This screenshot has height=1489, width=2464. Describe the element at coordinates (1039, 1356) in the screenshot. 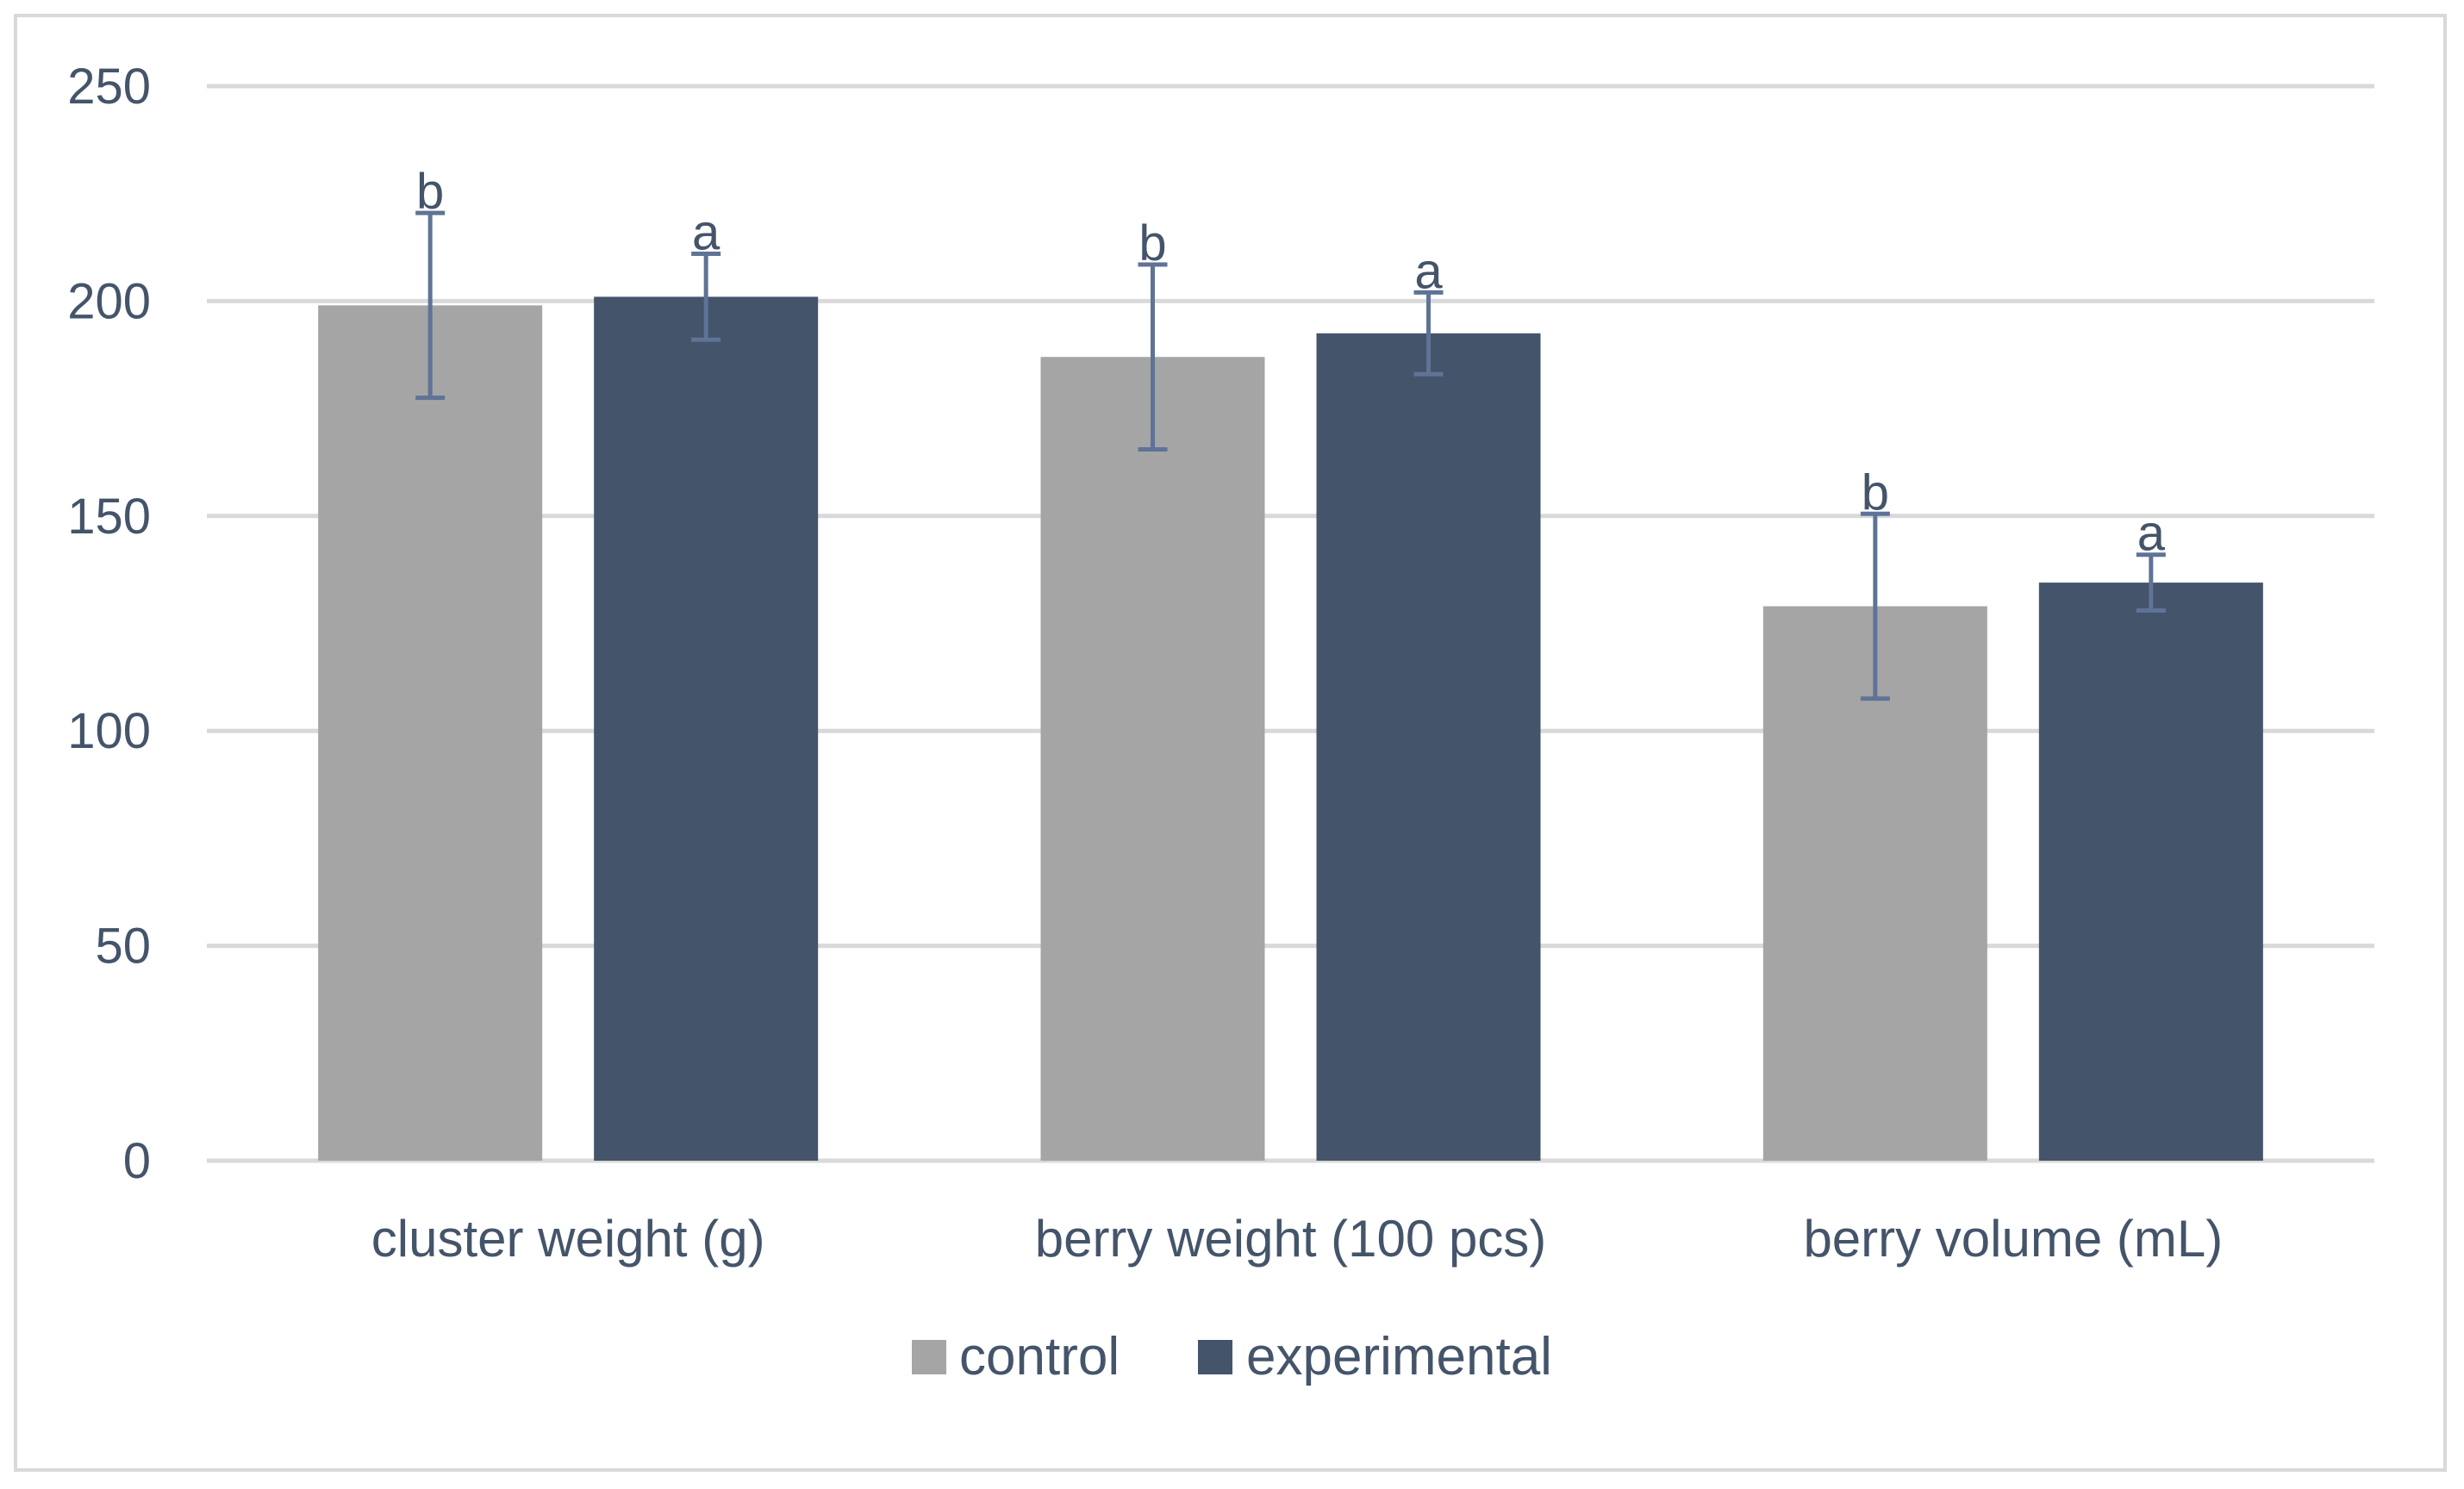

I see `legend-label-control: control` at that location.